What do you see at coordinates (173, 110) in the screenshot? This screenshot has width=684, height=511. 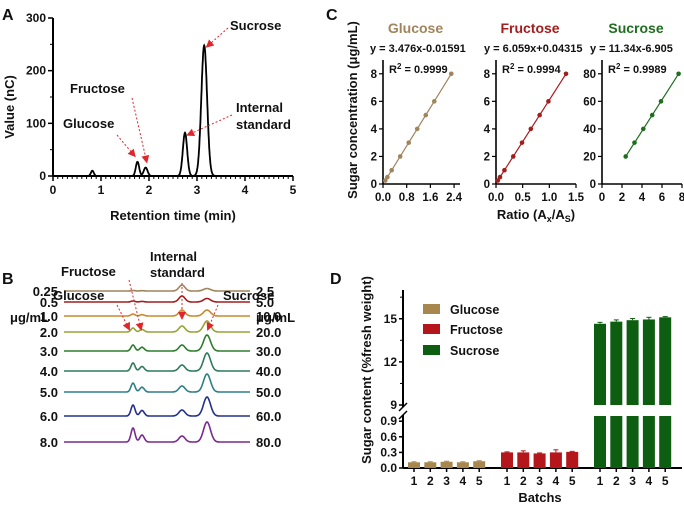 I see `chromatogram-trace` at bounding box center [173, 110].